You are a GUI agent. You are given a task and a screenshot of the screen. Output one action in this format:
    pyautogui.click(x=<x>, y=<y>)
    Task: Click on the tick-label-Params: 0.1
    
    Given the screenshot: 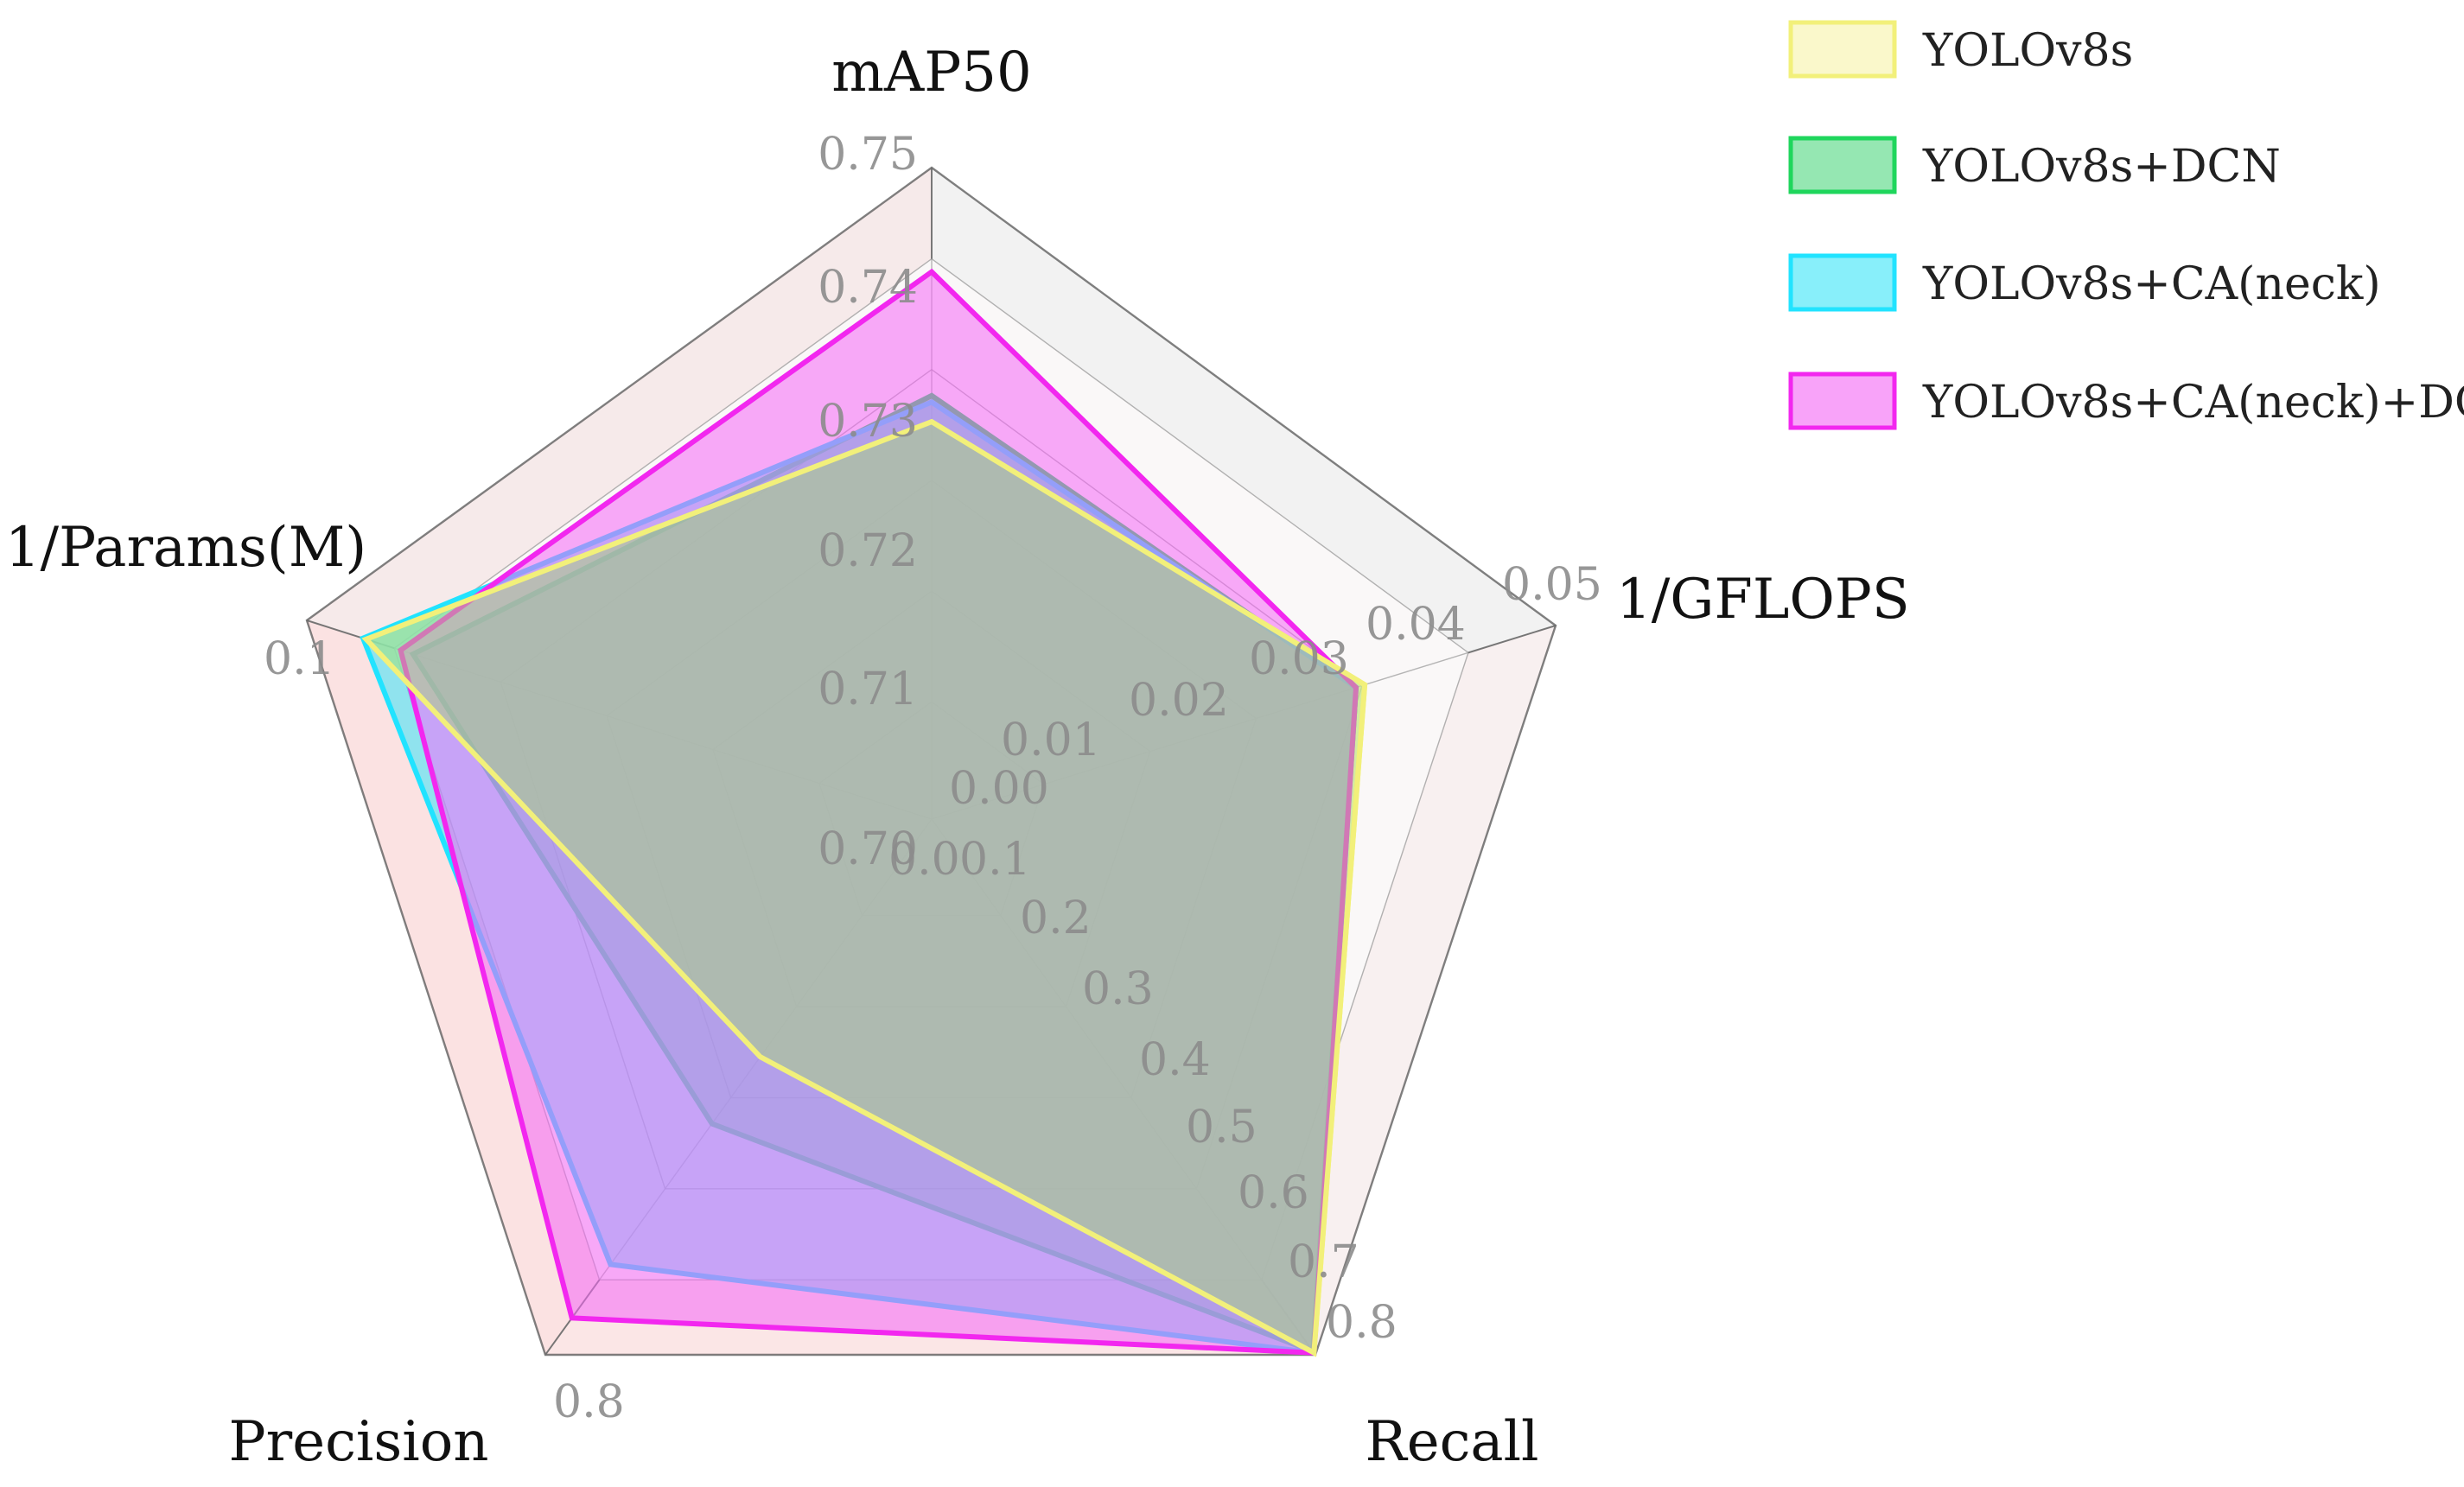 What is the action you would take?
    pyautogui.click(x=299, y=659)
    